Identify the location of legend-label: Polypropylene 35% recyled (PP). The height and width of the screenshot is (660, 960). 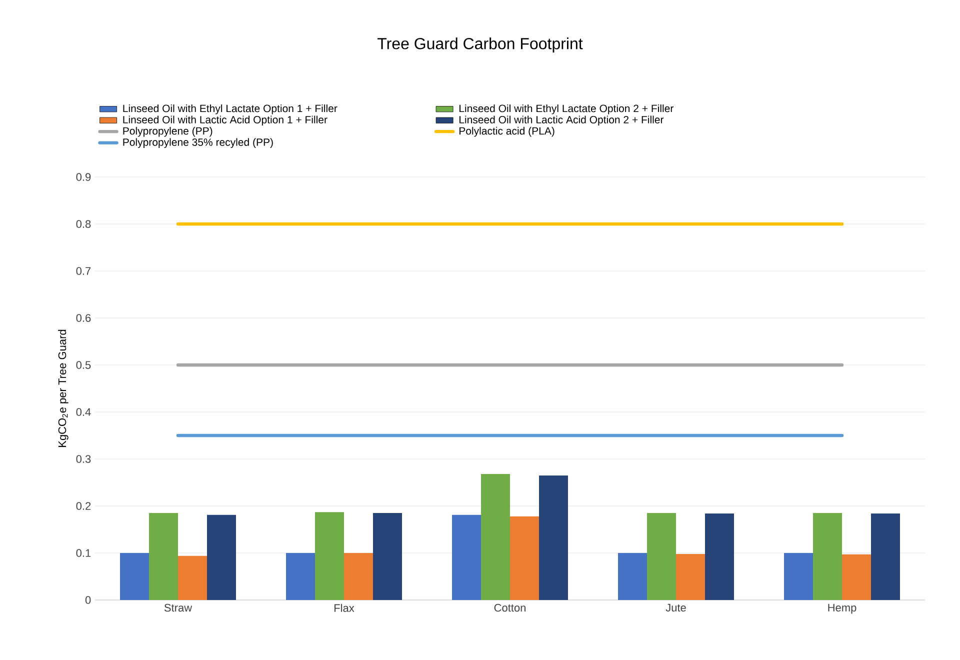
(198, 143).